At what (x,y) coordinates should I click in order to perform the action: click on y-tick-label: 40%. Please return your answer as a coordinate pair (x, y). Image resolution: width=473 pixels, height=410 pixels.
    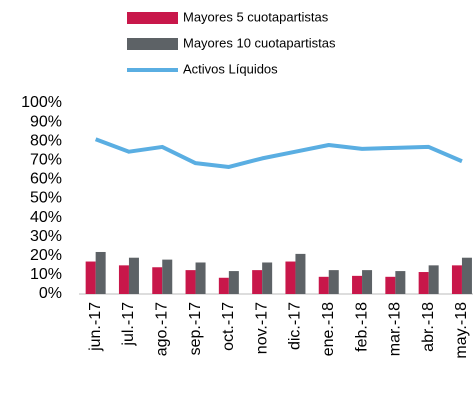
    Looking at the image, I should click on (46, 217).